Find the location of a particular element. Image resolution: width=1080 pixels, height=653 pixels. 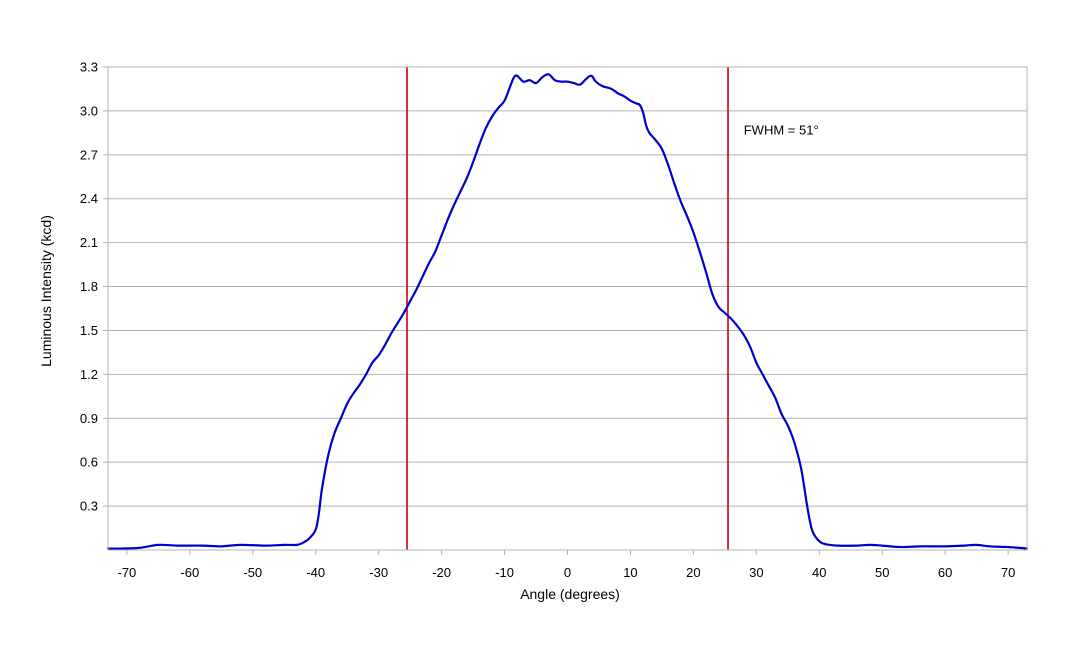

x-tick-label: -10 is located at coordinates (504, 572).